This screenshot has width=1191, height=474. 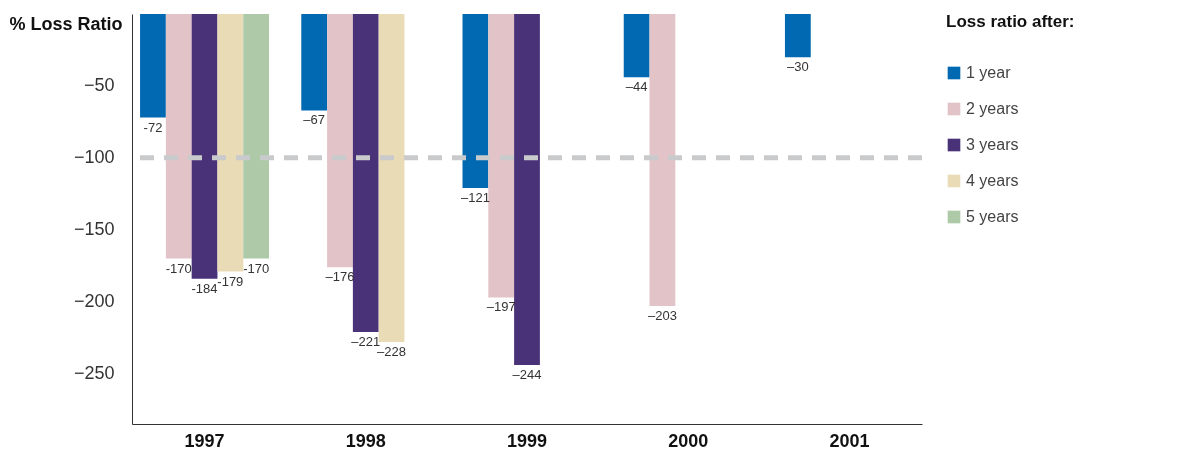 I want to click on data-label: –121, so click(x=475, y=198).